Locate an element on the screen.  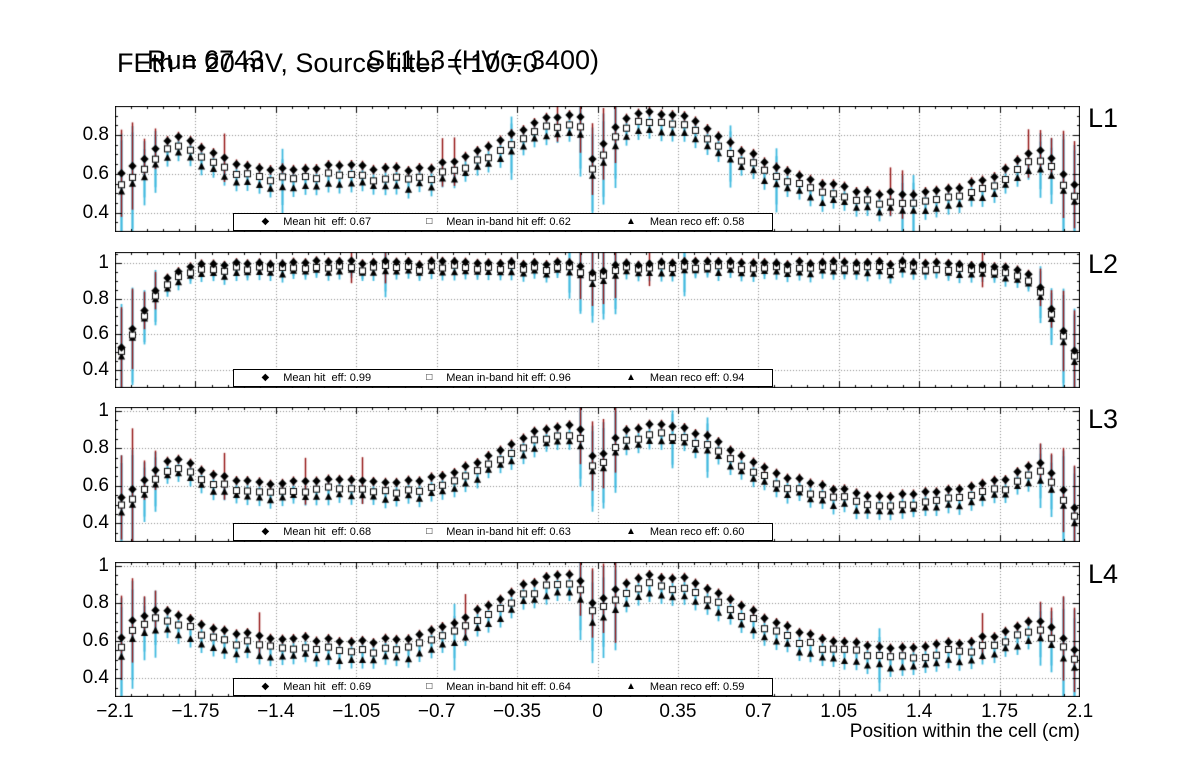
legend-entry: □ Mean in-band hit eff: 0.96 is located at coordinates (498, 378).